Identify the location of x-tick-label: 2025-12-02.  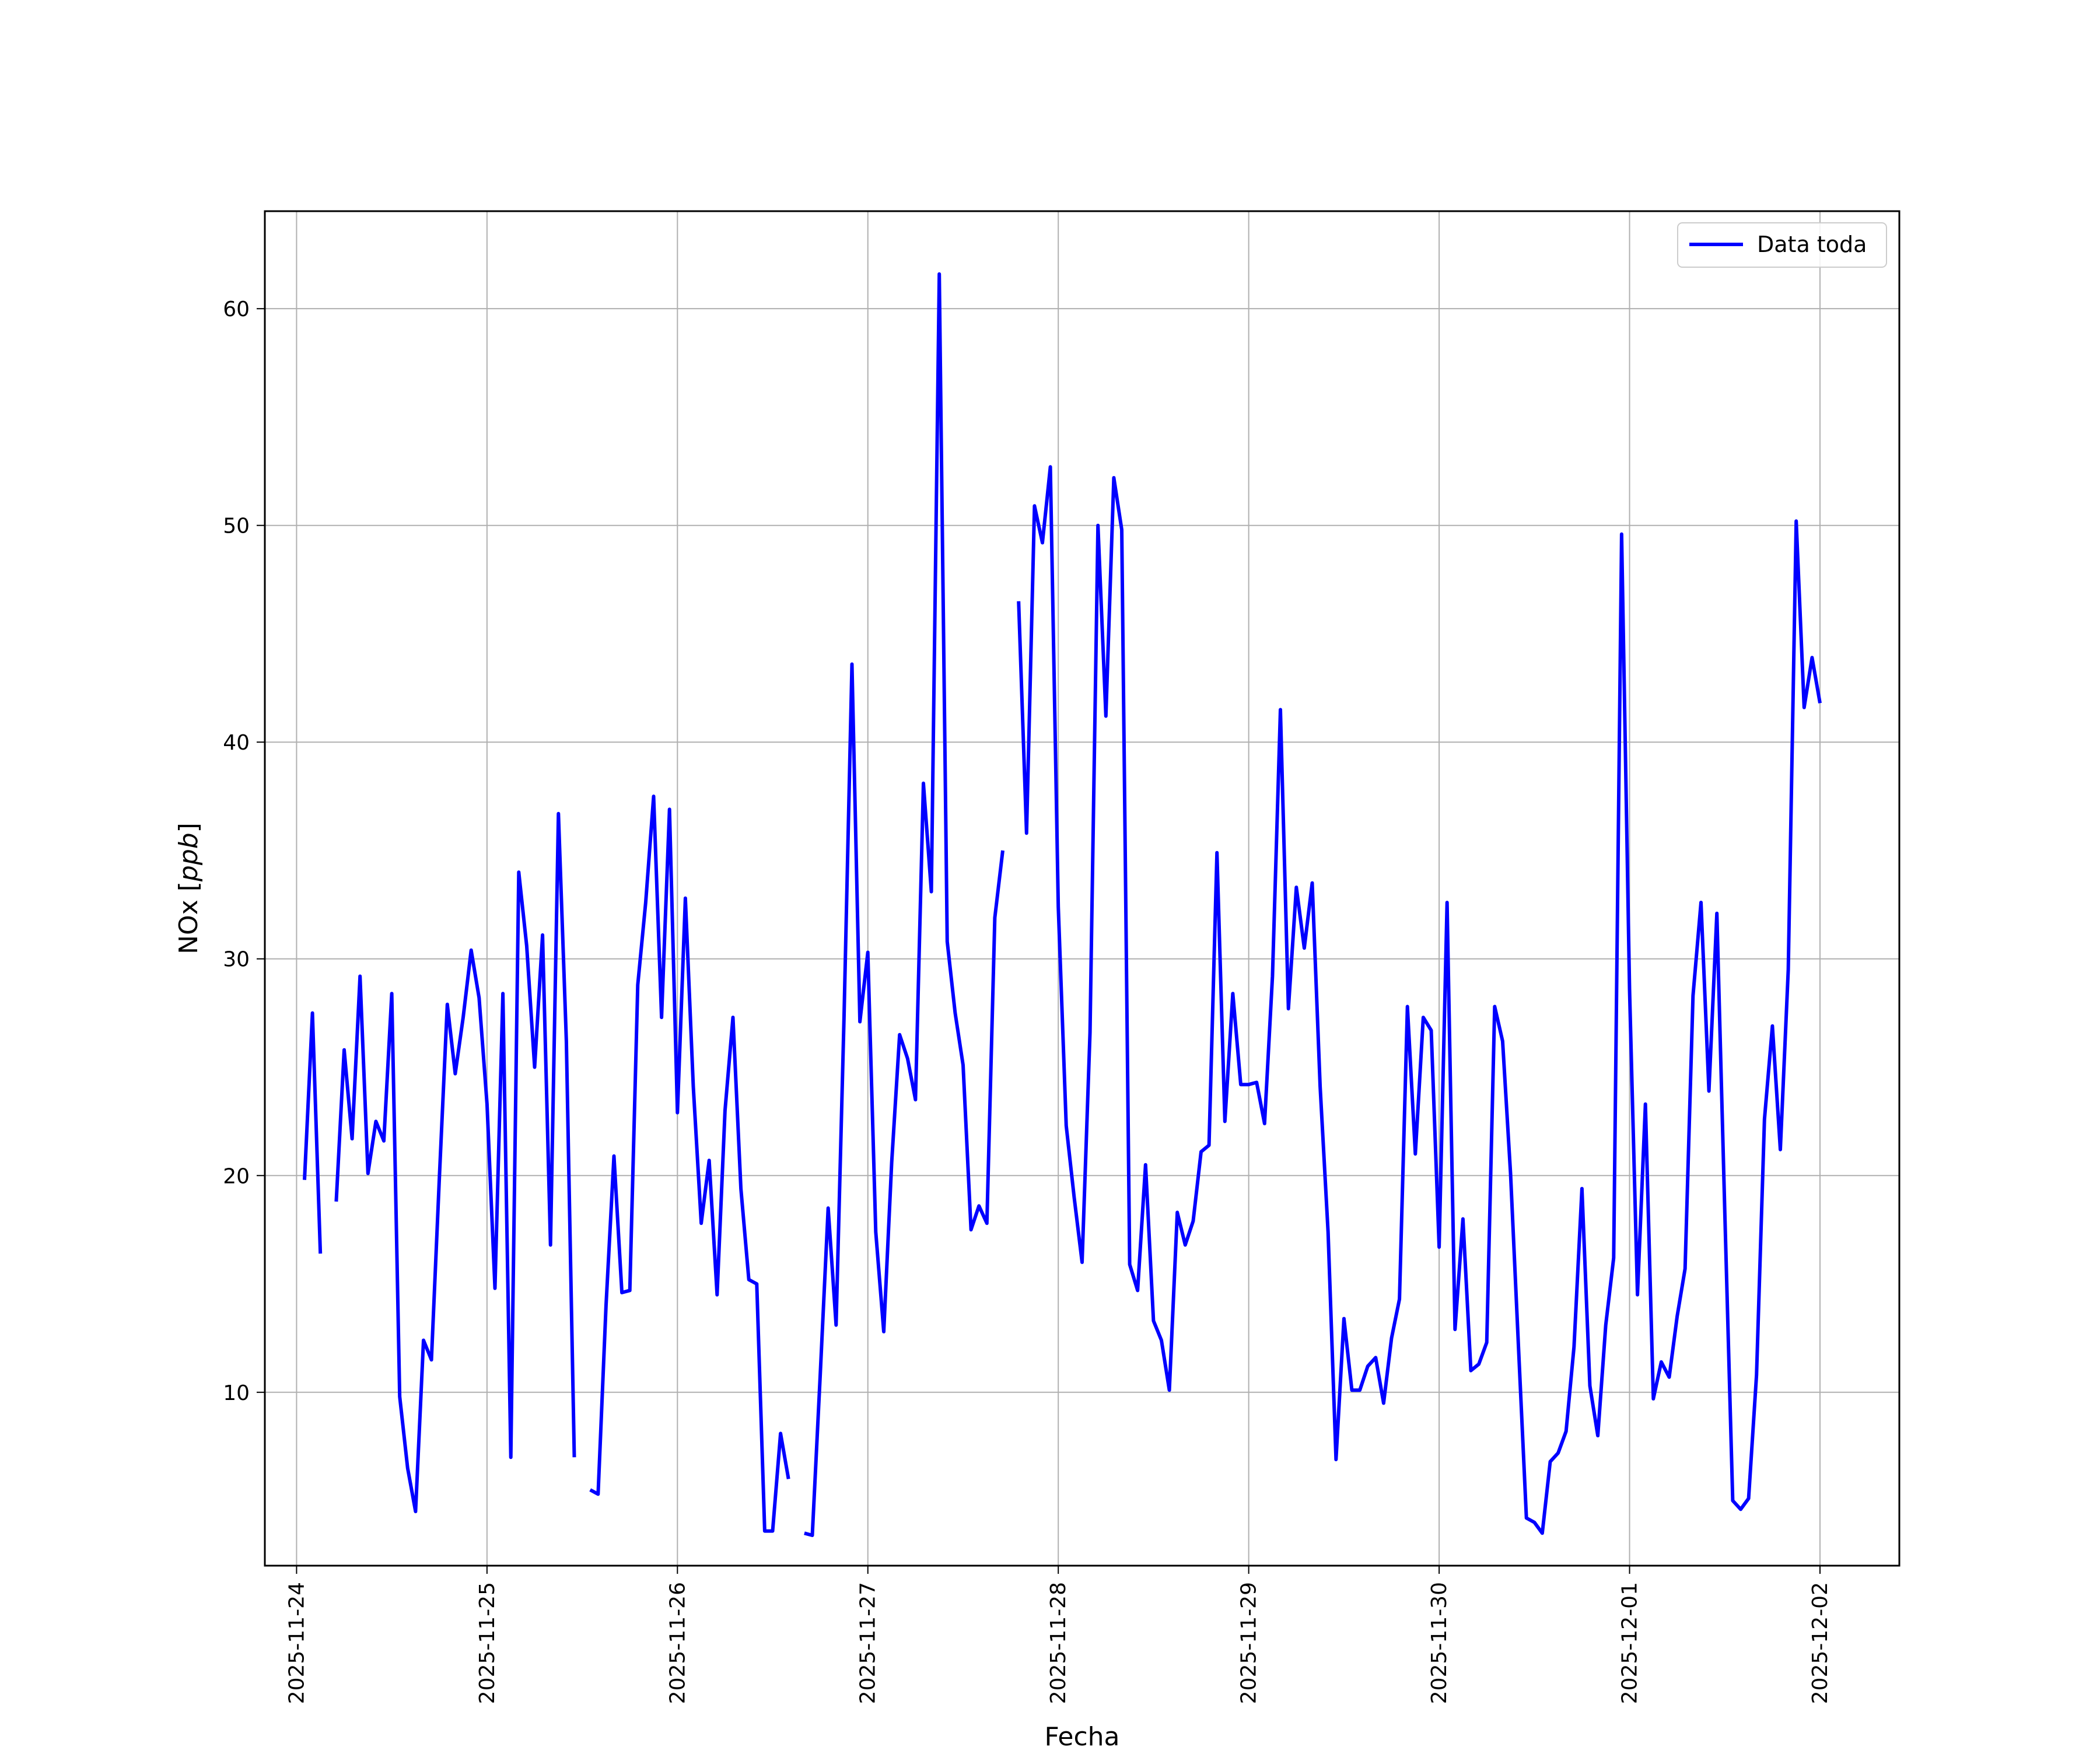
(1820, 1643).